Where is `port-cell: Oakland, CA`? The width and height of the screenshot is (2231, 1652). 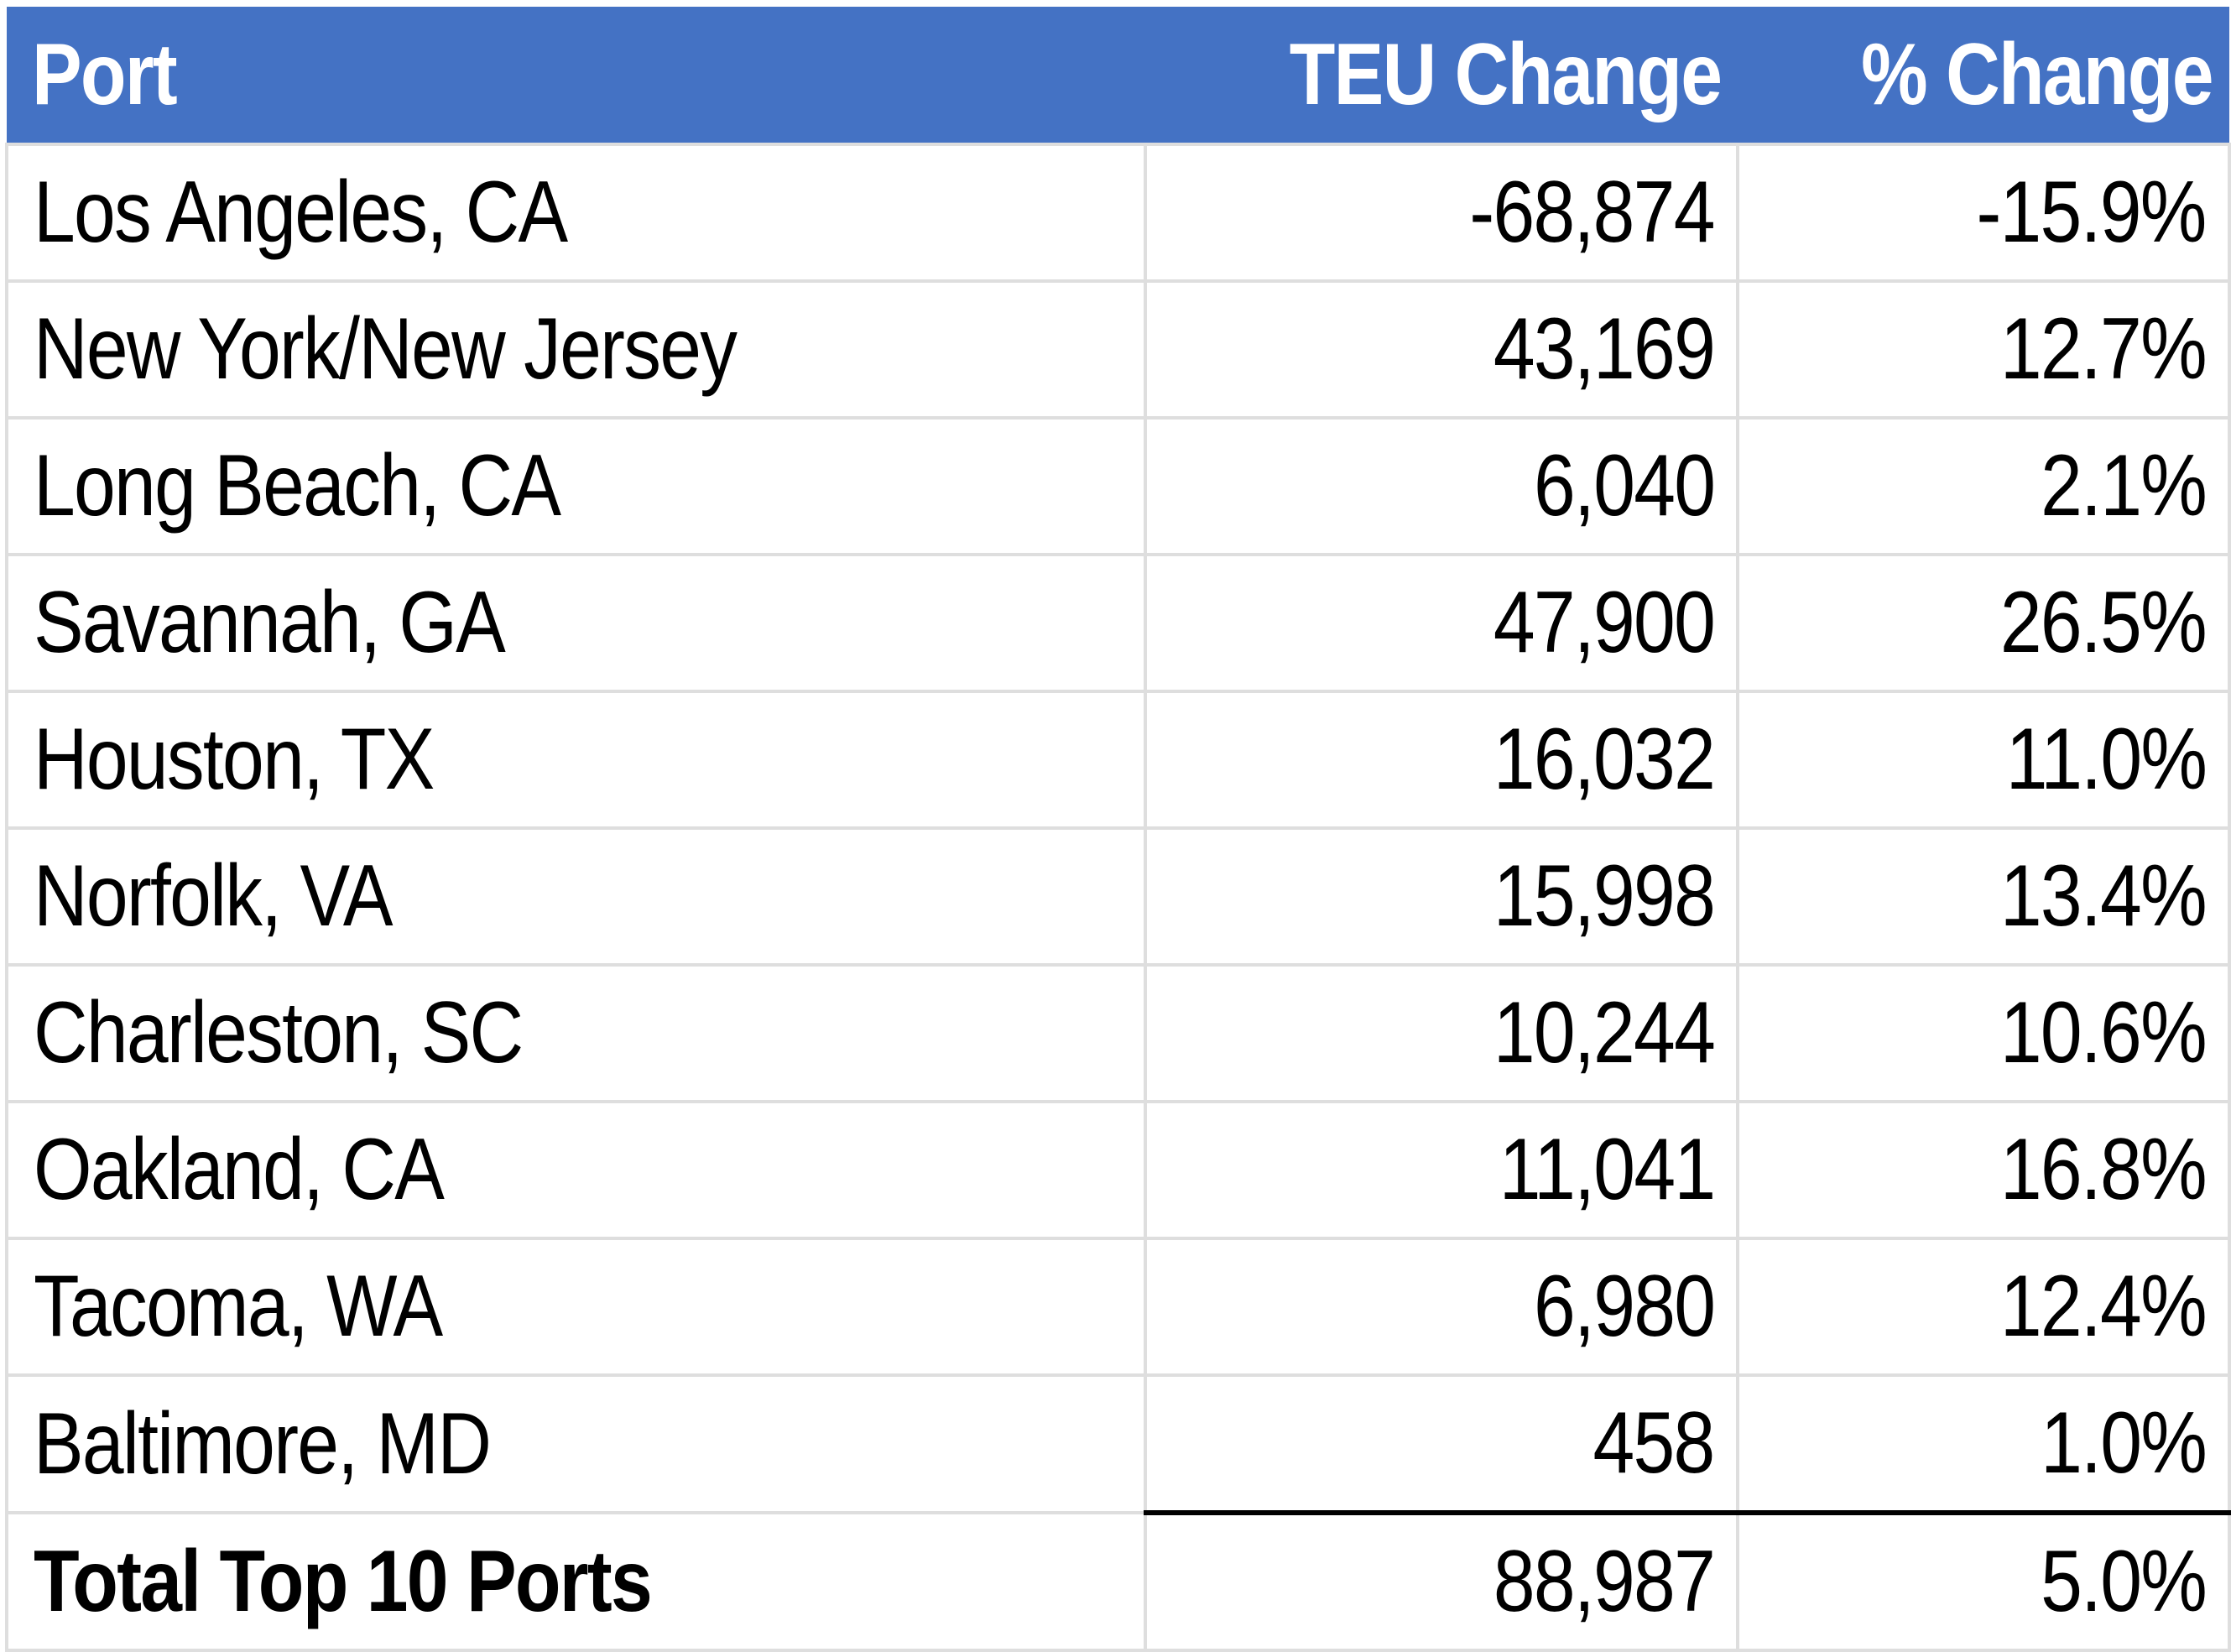 port-cell: Oakland, CA is located at coordinates (576, 1170).